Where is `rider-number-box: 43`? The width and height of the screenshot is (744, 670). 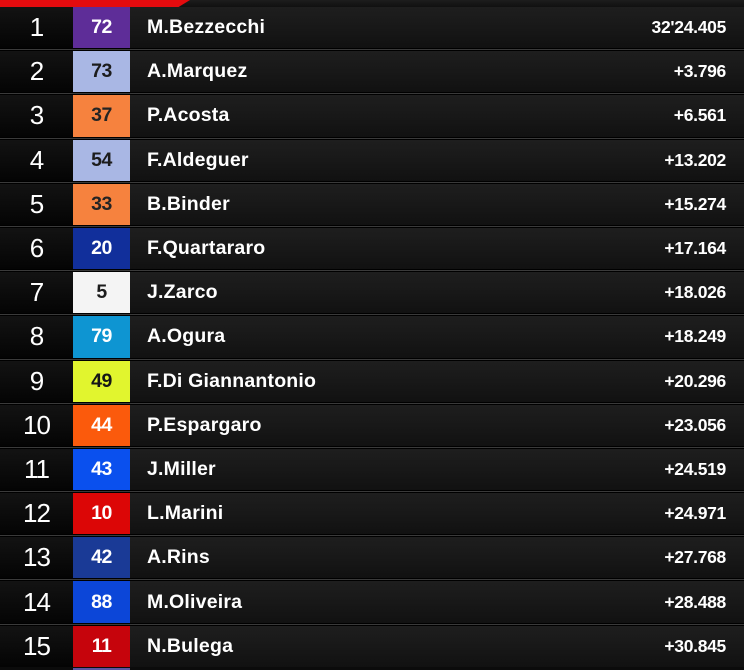 rider-number-box: 43 is located at coordinates (101, 469).